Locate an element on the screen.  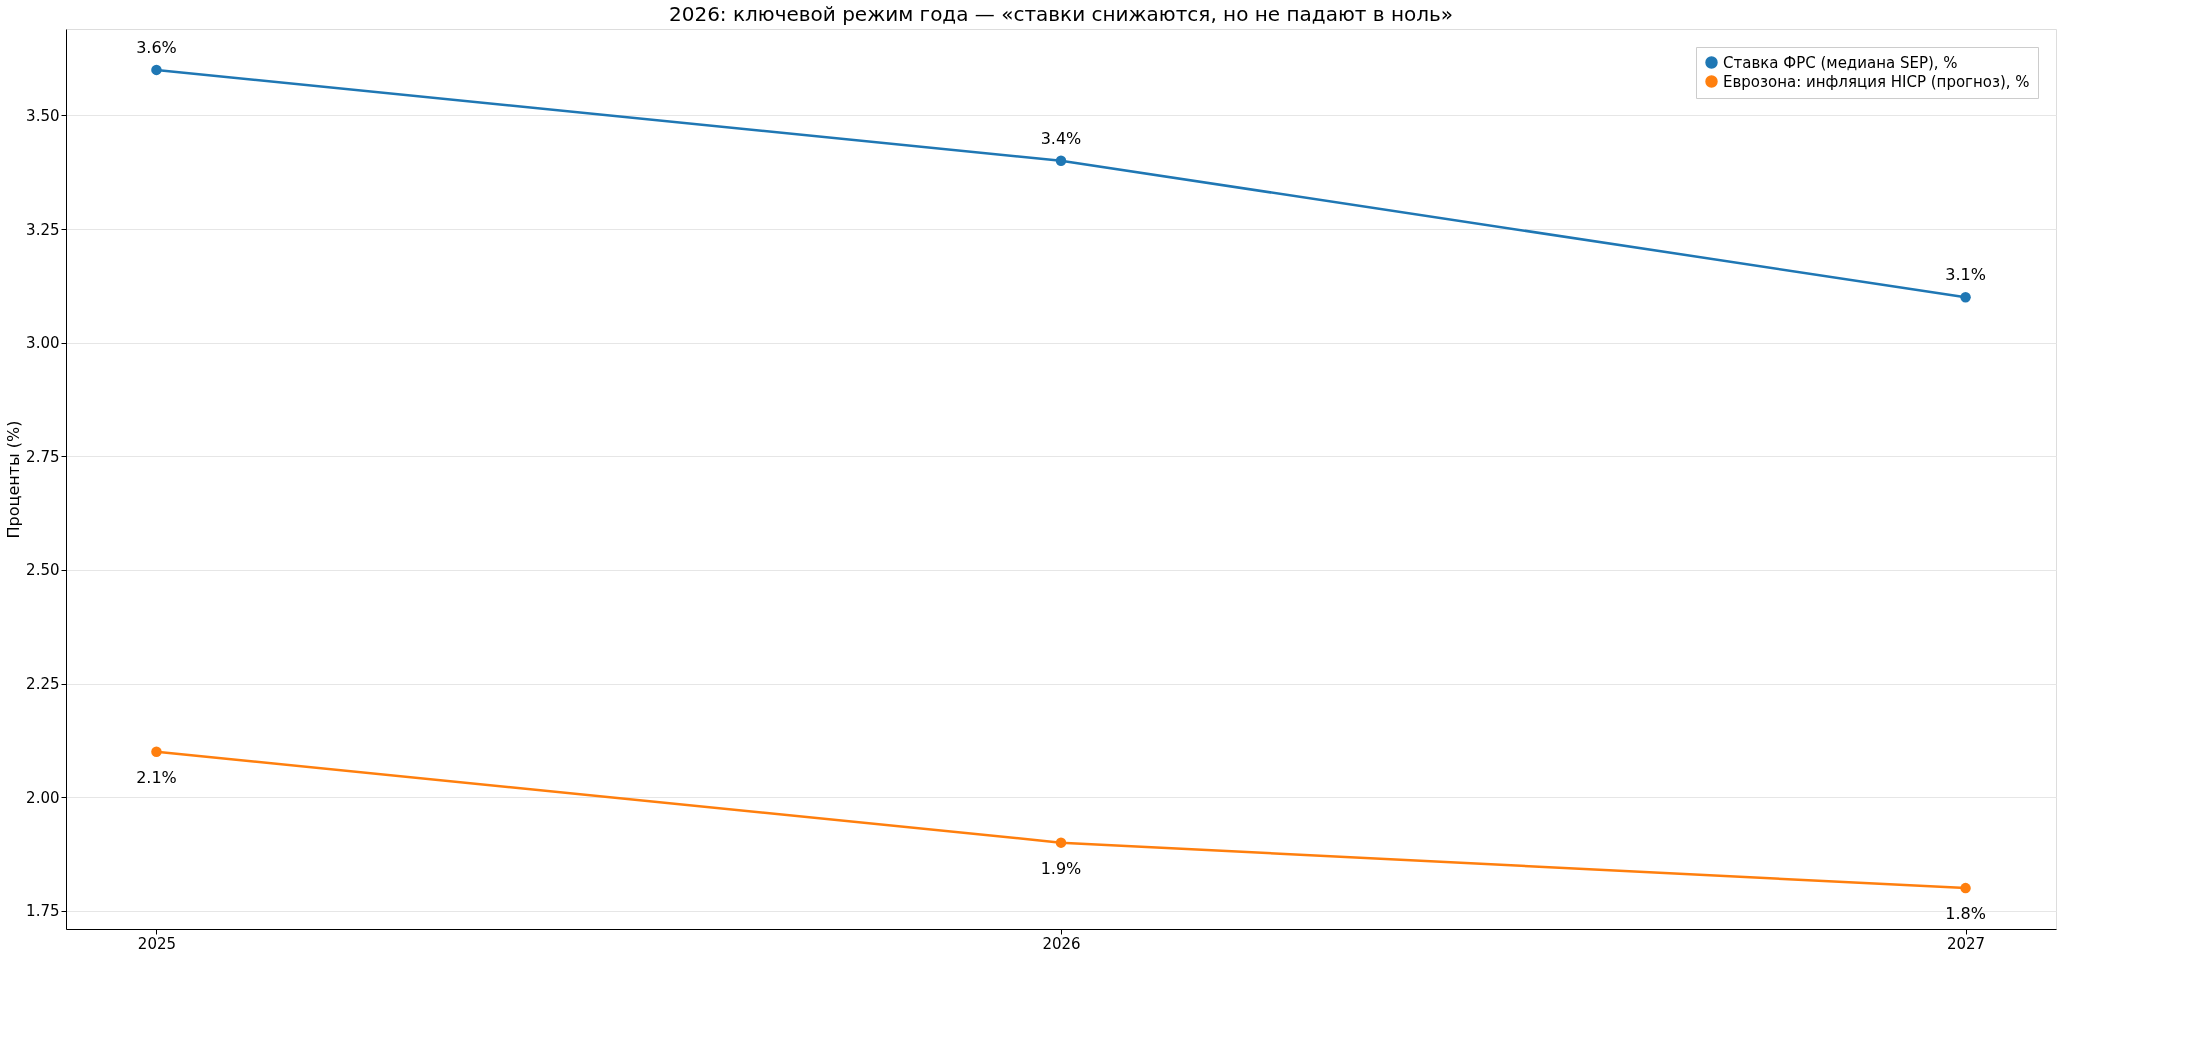
y-tick-label: 3.25 is located at coordinates (43, 229).